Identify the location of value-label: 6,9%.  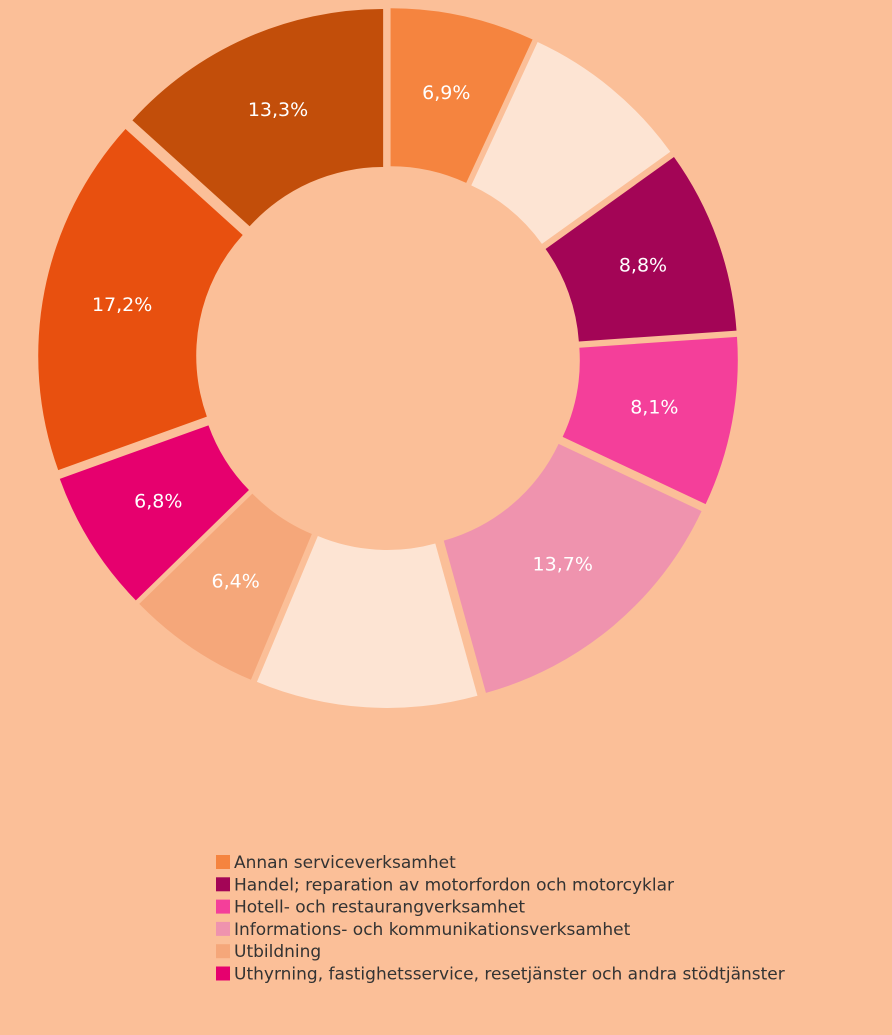
(446, 93).